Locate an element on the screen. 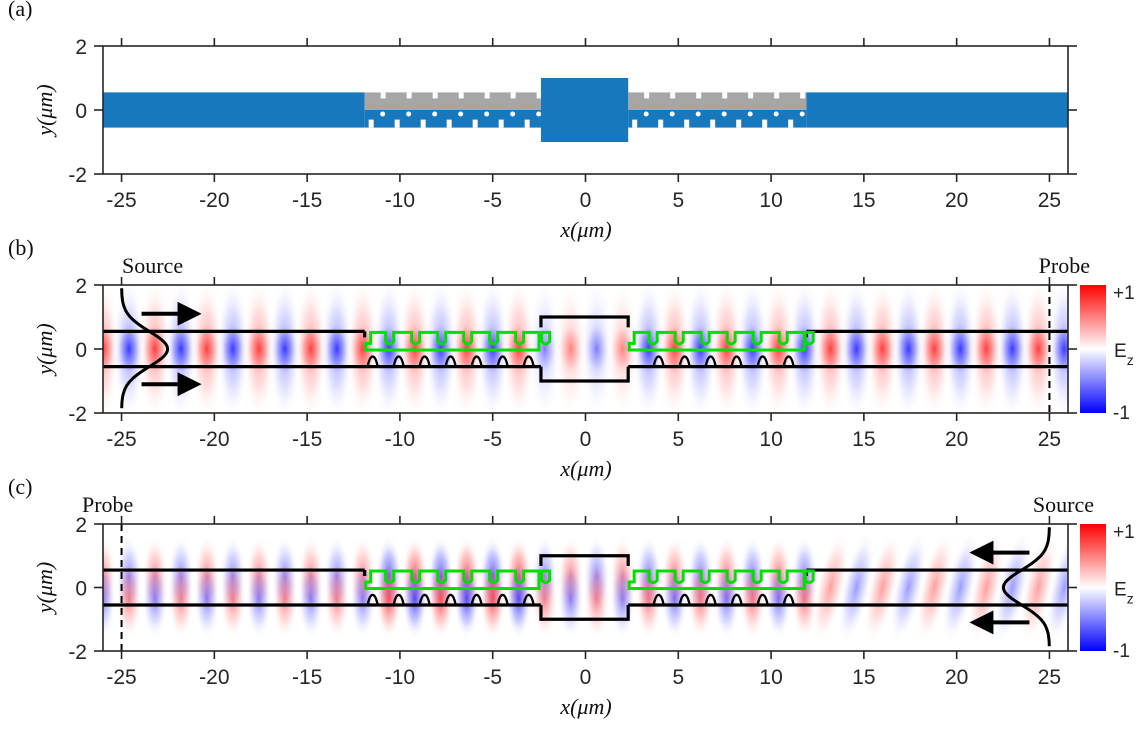 The width and height of the screenshot is (1146, 732). panel-label: (a) is located at coordinates (20, 10).